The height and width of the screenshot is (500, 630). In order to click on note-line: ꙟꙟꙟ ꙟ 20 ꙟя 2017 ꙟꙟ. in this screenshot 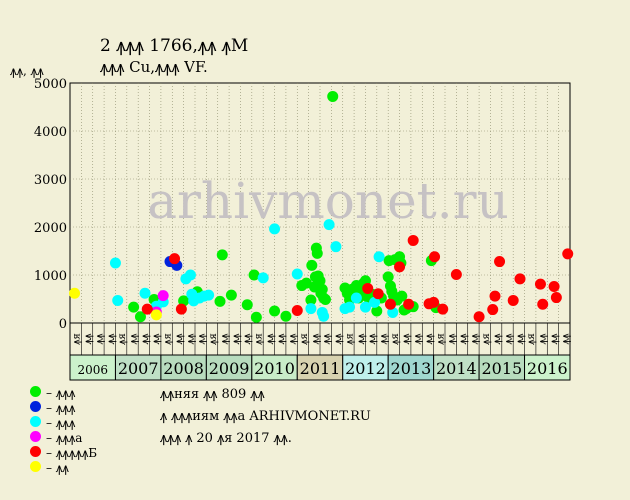, I will do `click(226, 438)`.